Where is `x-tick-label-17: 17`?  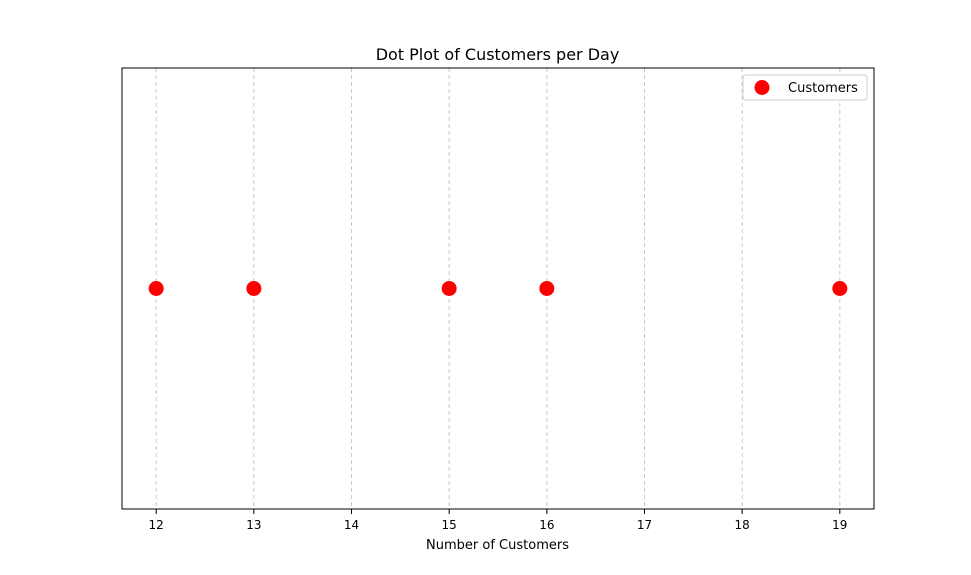 x-tick-label-17: 17 is located at coordinates (644, 525).